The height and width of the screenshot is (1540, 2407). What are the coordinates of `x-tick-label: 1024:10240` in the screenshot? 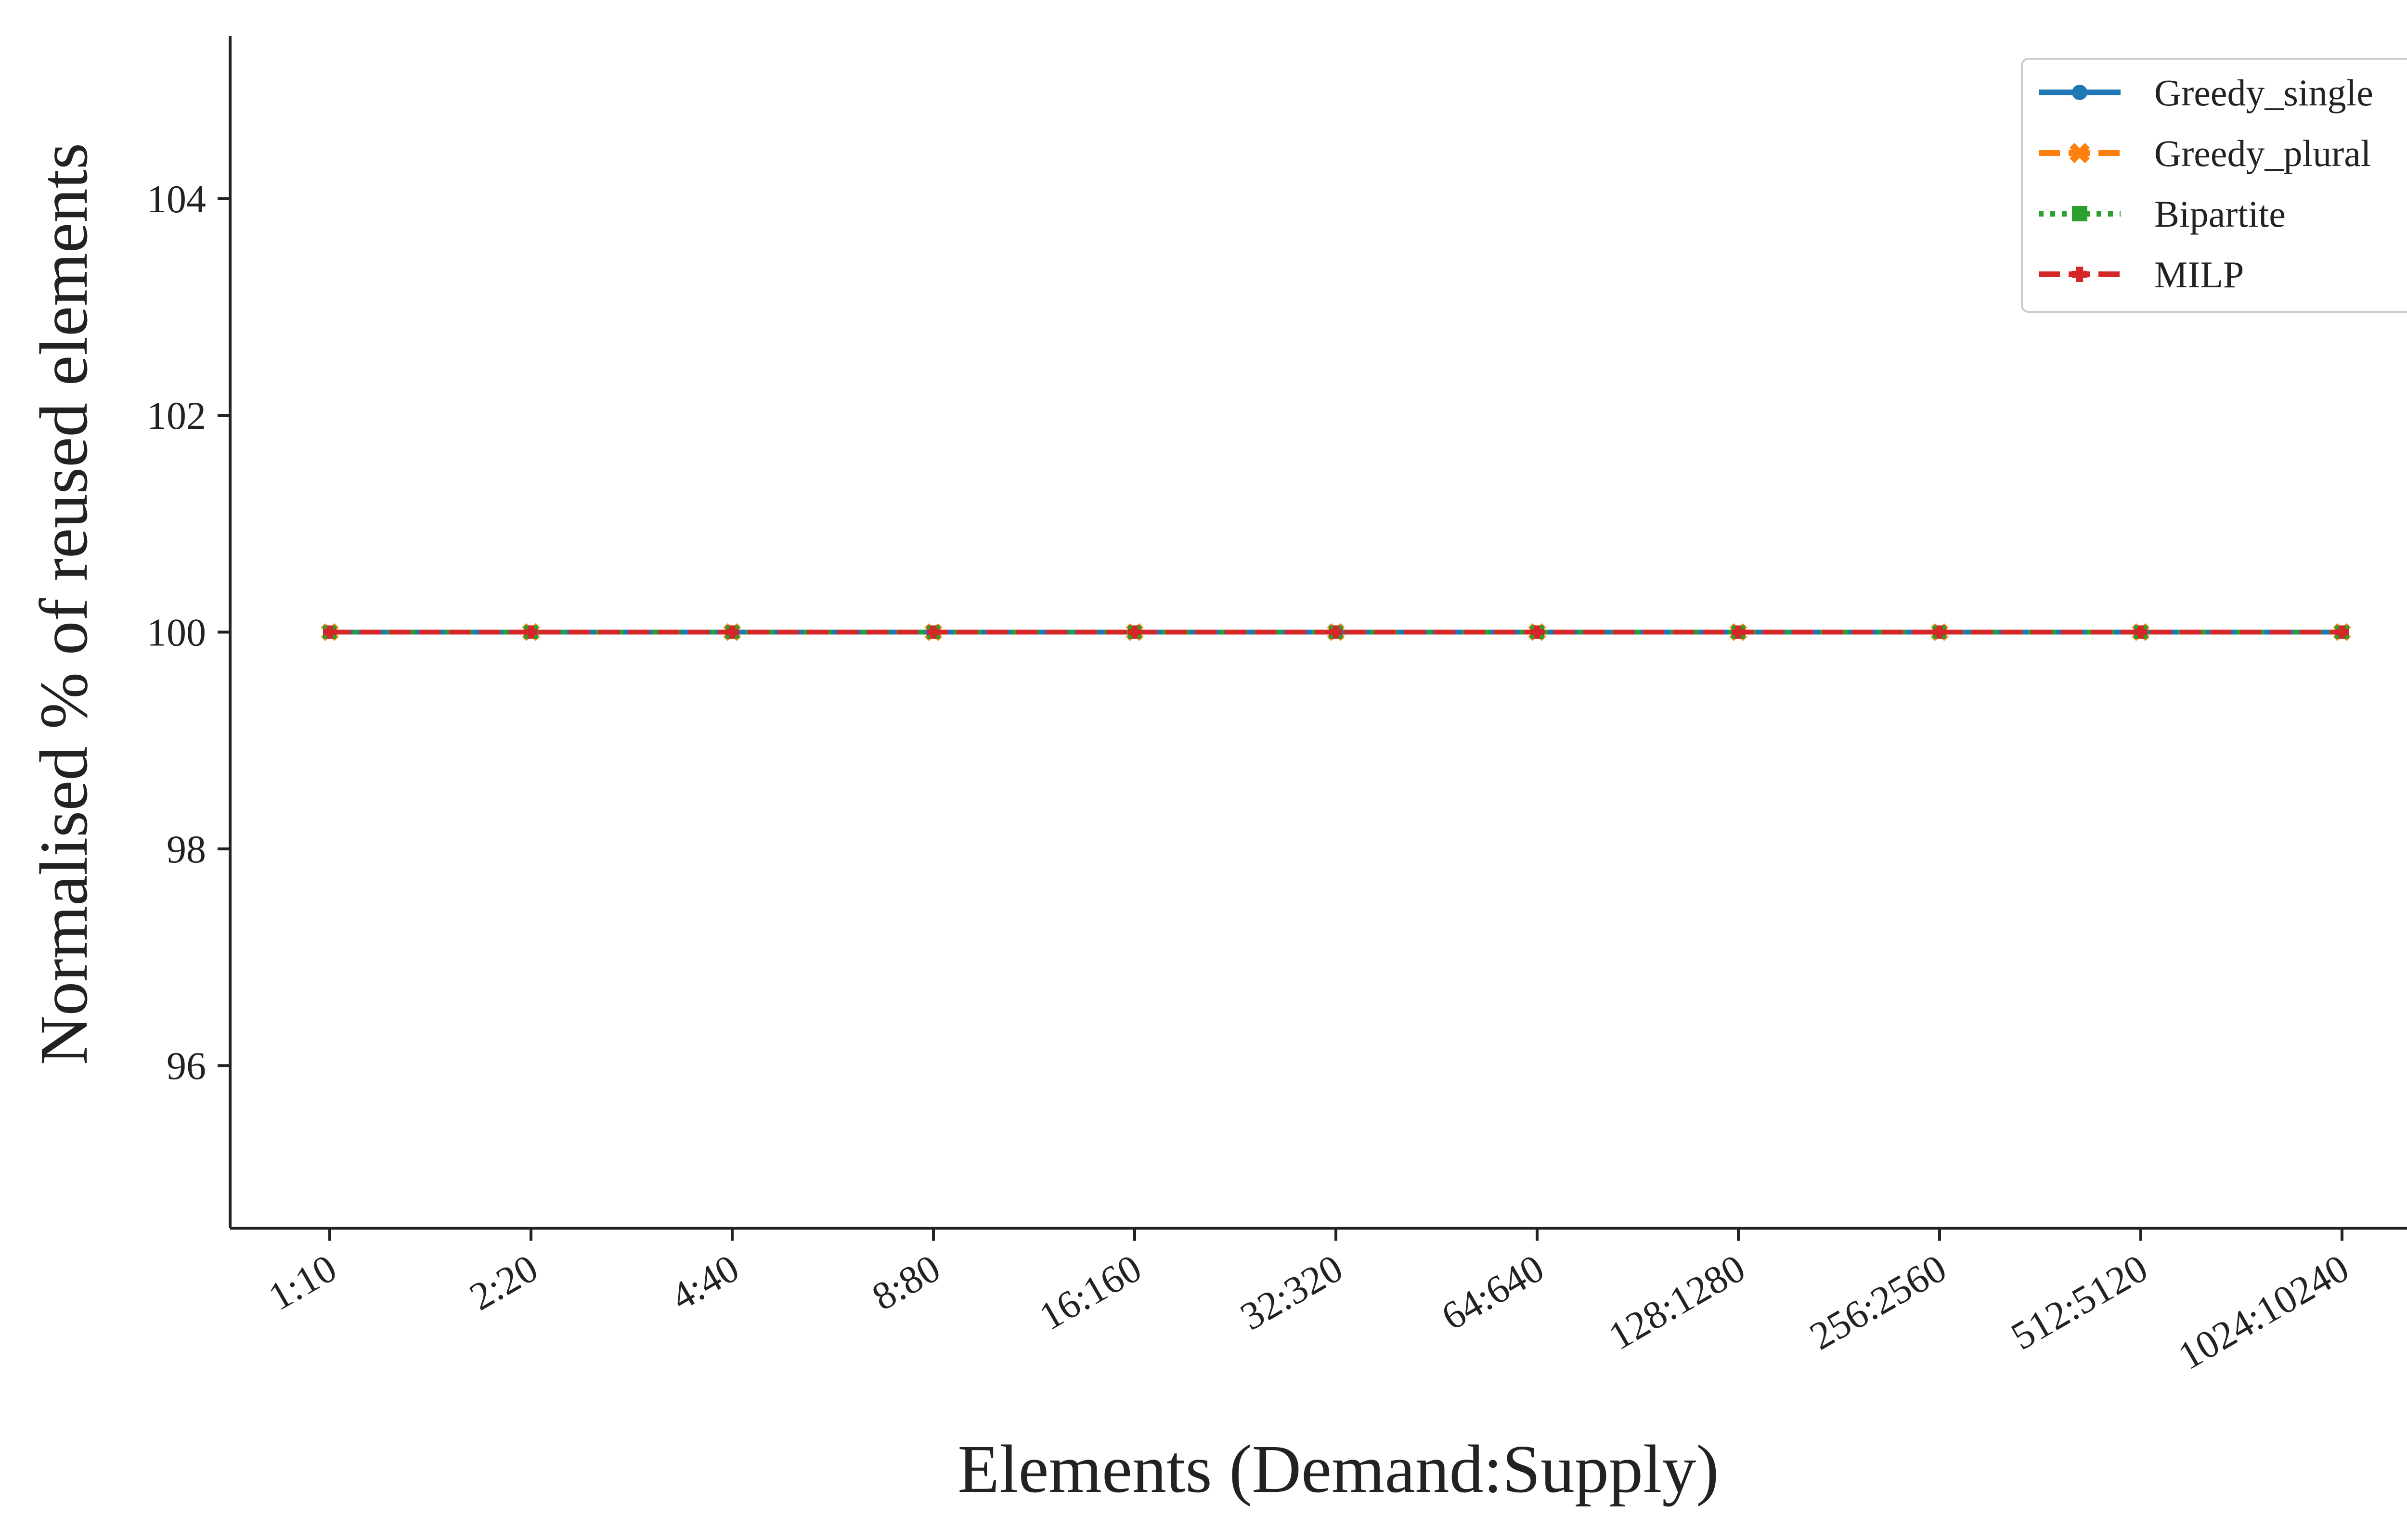 It's located at (2263, 1312).